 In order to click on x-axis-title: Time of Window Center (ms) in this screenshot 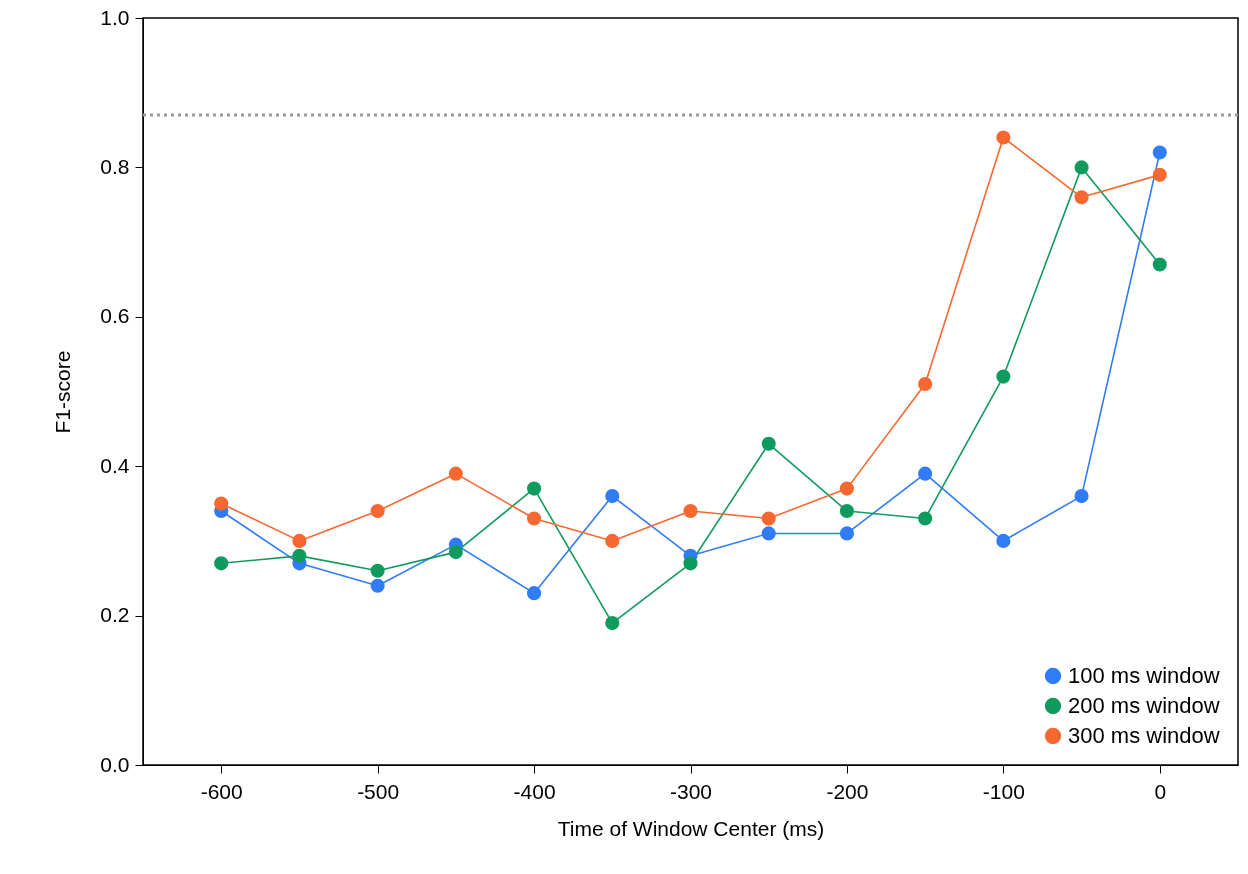, I will do `click(691, 828)`.